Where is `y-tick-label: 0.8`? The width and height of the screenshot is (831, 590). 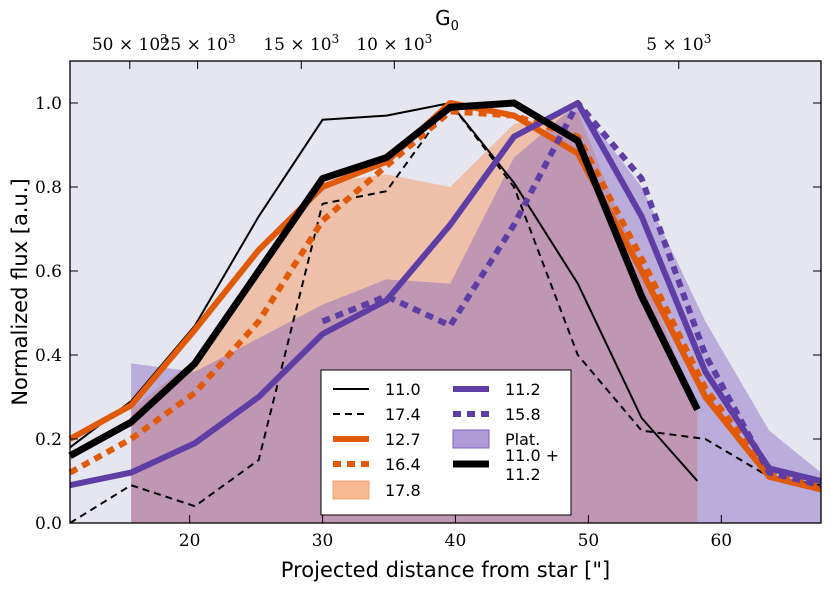
y-tick-label: 0.8 is located at coordinates (48, 188).